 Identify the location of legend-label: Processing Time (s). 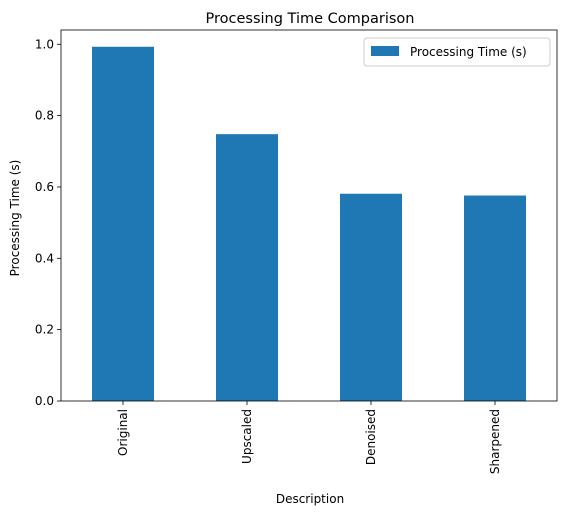
(468, 52).